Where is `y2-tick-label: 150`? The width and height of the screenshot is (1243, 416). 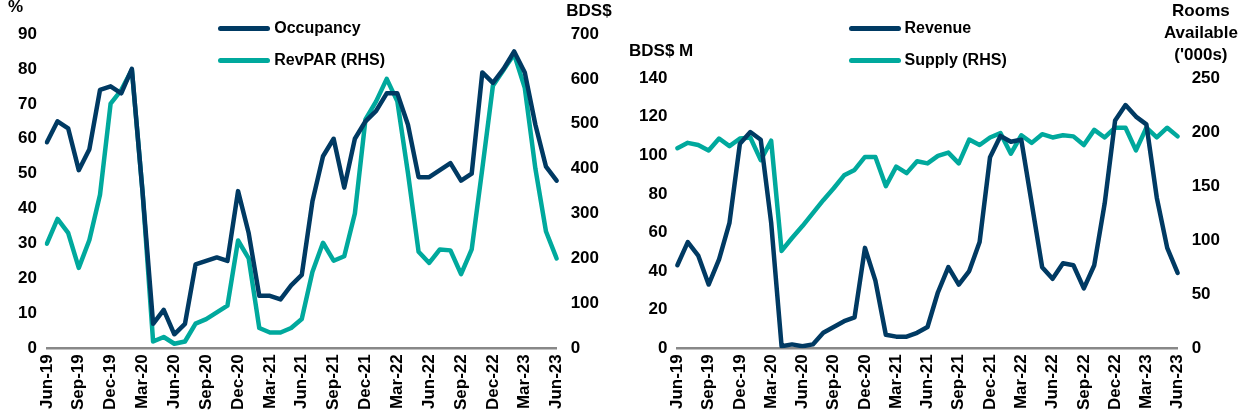 y2-tick-label: 150 is located at coordinates (1206, 185).